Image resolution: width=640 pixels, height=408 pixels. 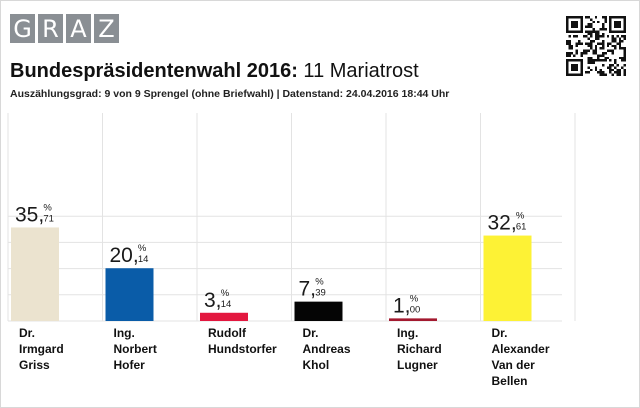 I want to click on title-election: Bundespräsidentenwahl 2016:, so click(x=154, y=71).